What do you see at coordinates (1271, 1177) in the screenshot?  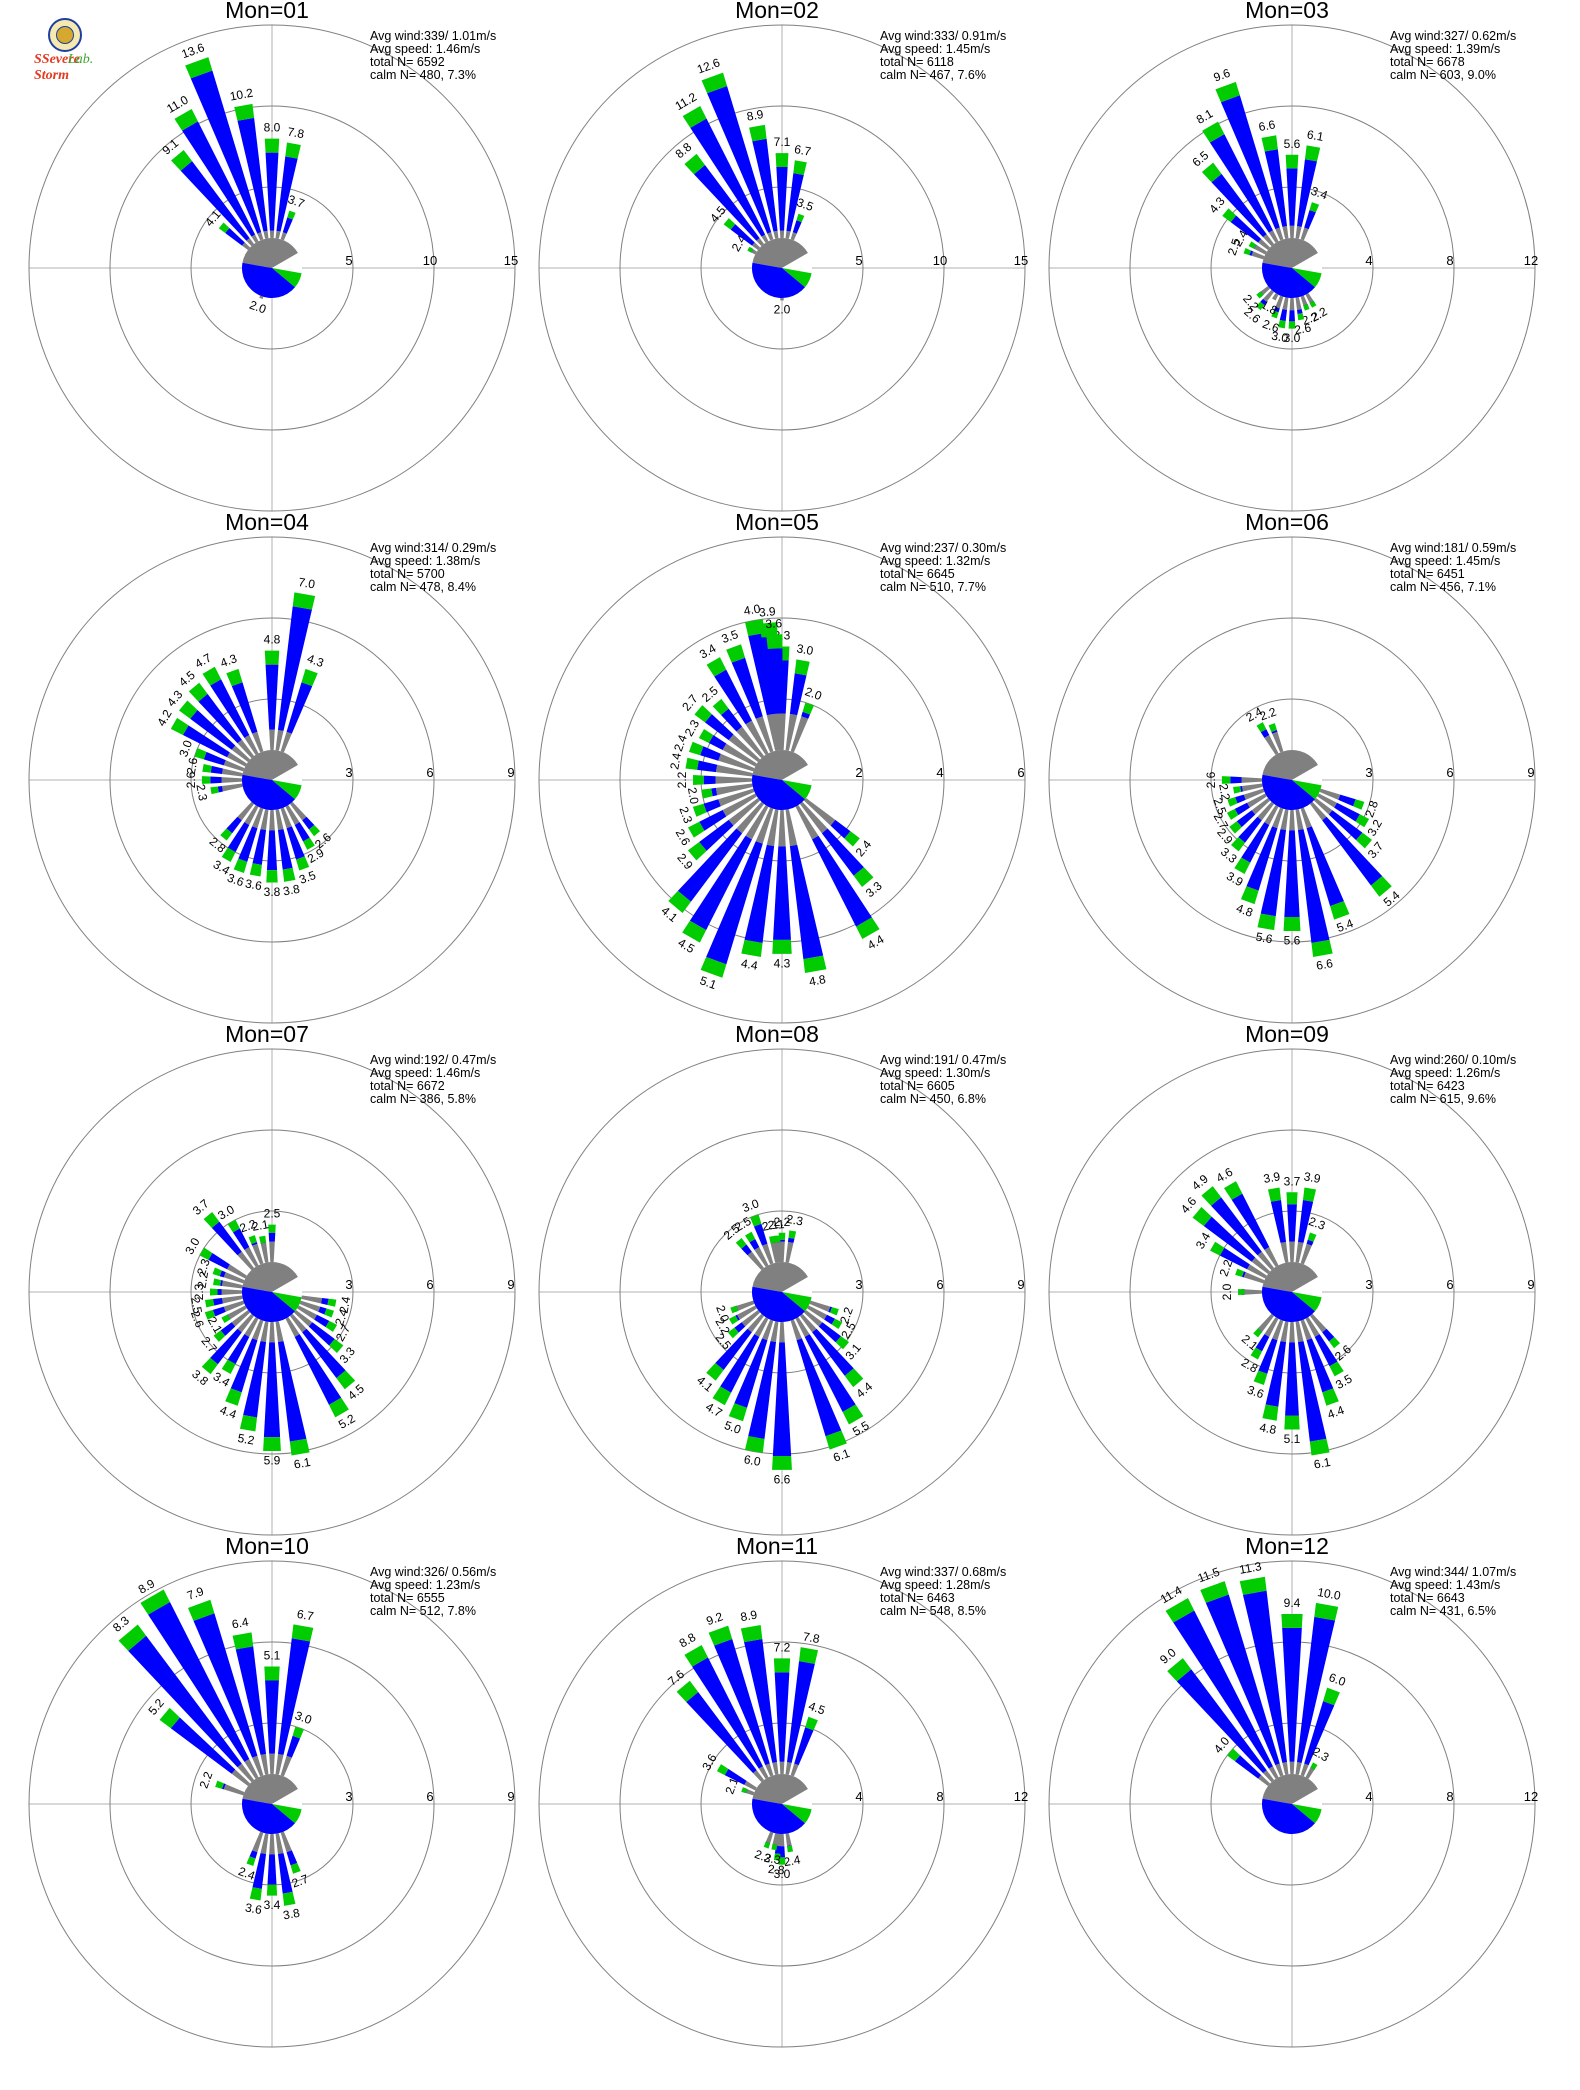 I see `bar-label-350: 3.9` at bounding box center [1271, 1177].